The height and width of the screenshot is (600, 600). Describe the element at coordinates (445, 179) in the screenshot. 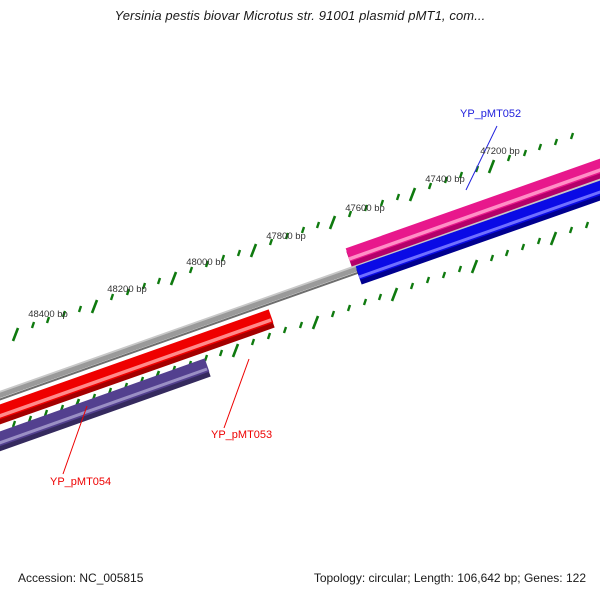

I see `tick-label: 47400 bp` at that location.